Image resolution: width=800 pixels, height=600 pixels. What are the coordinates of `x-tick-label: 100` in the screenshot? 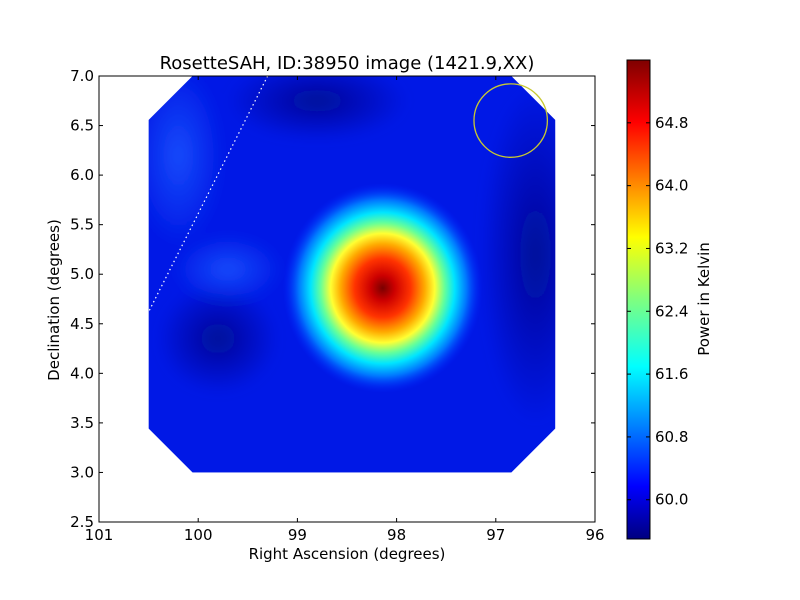 It's located at (198, 535).